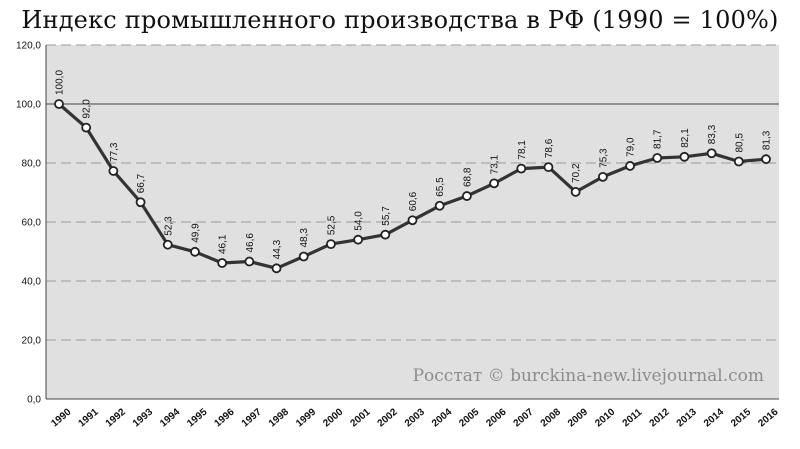 The image size is (800, 449). Describe the element at coordinates (741, 417) in the screenshot. I see `x-tick-label: 2015` at that location.